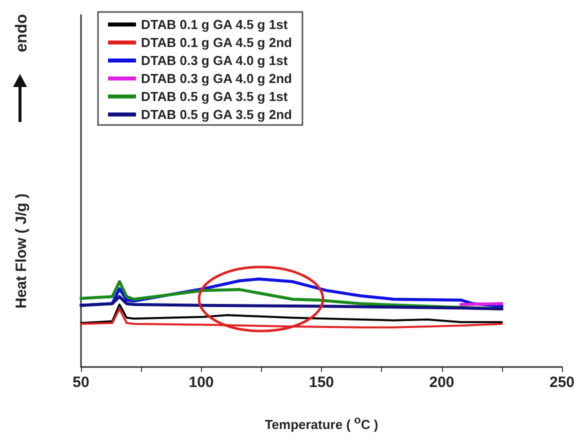  What do you see at coordinates (321, 382) in the screenshot?
I see `x-tick-label: 150` at bounding box center [321, 382].